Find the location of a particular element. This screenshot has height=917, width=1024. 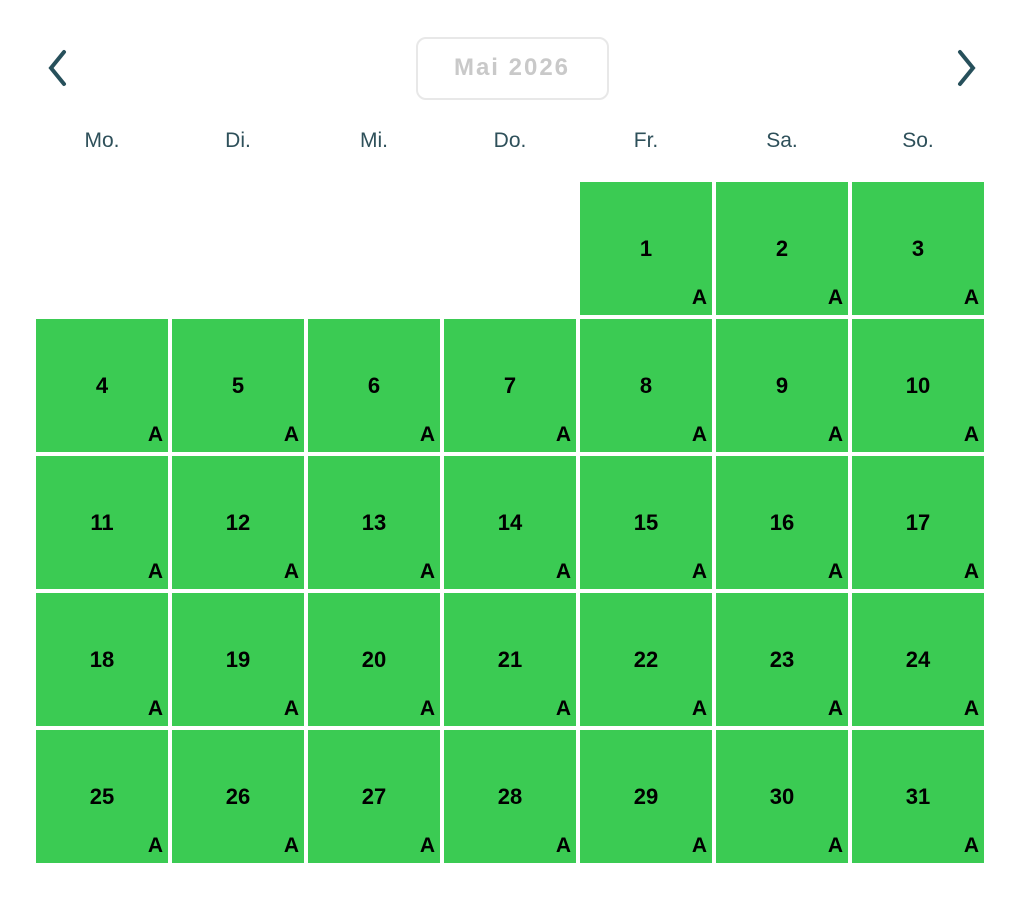

calendar-navigation-bar: Mai 2026 is located at coordinates (512, 51).